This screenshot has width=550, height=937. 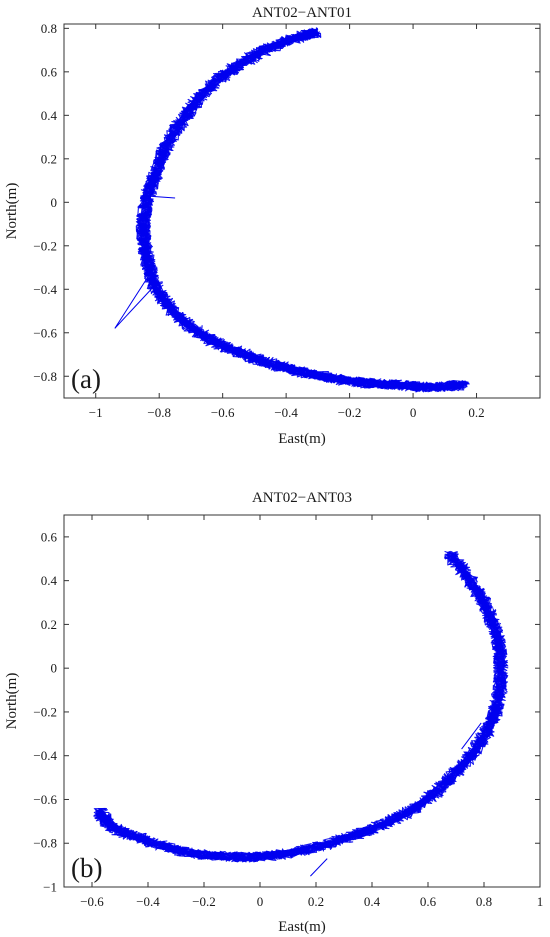 I want to click on x-tick-label: 1, so click(x=540, y=901).